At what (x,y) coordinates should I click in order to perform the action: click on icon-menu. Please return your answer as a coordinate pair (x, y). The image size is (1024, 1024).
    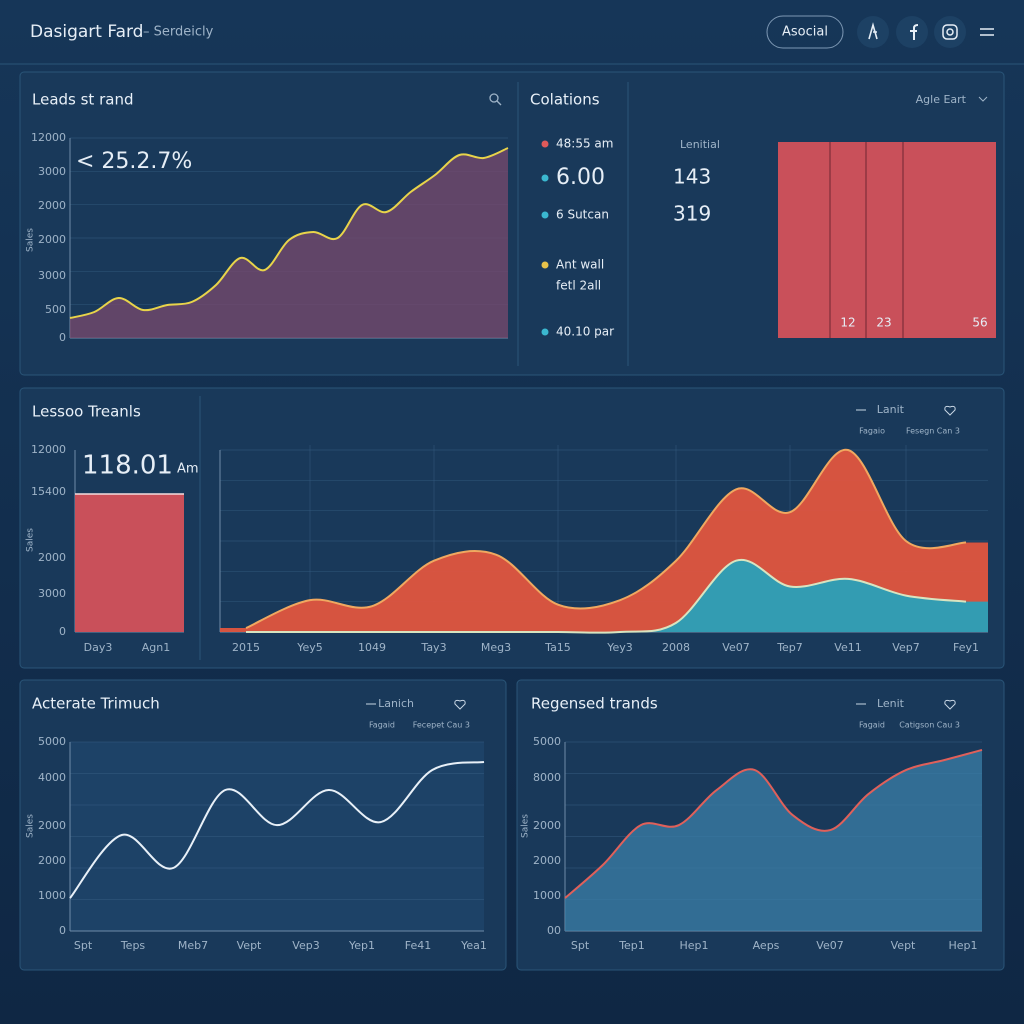
    Looking at the image, I should click on (987, 32).